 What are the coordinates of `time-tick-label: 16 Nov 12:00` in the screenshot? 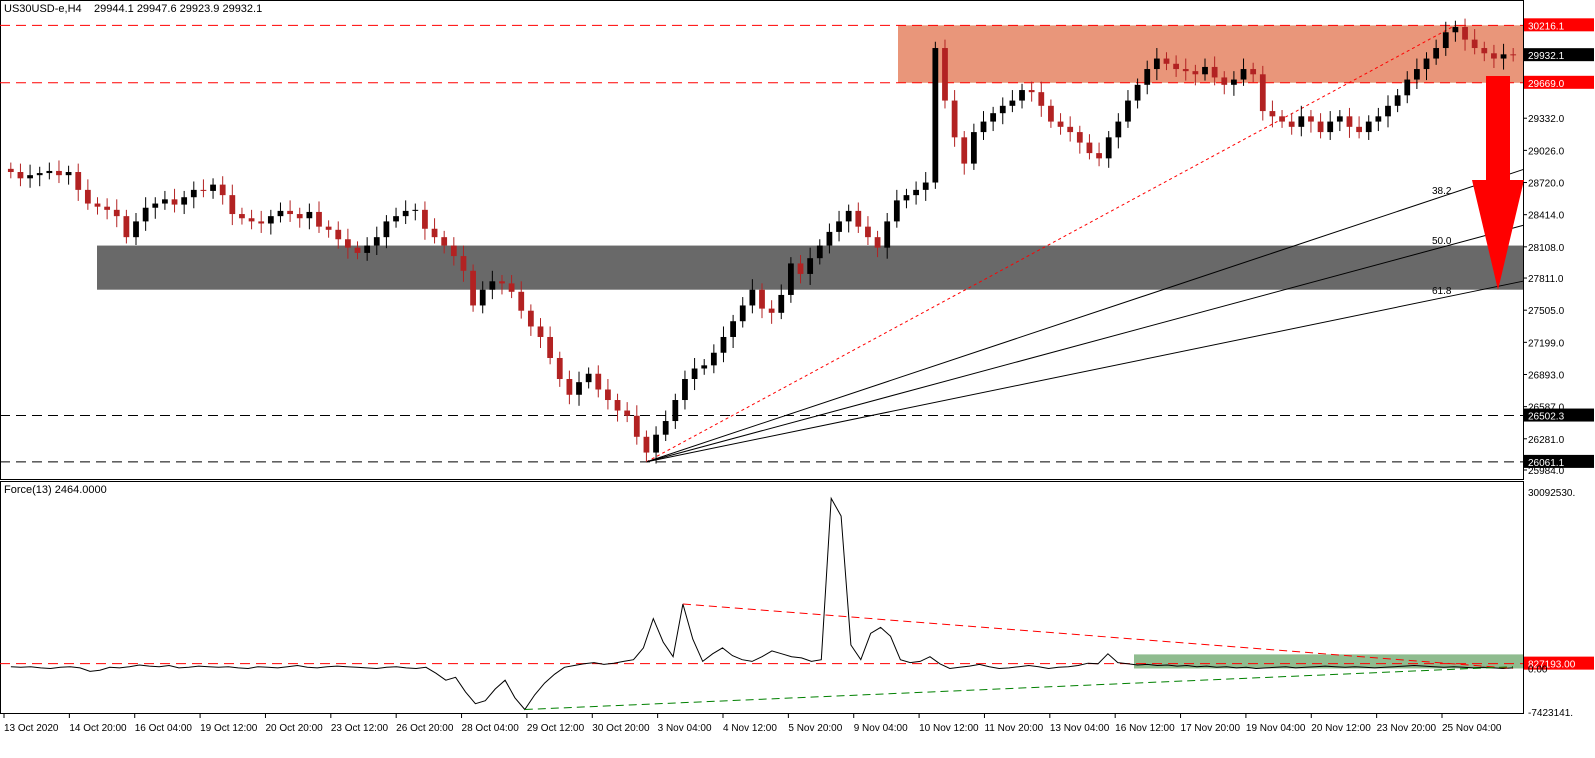 It's located at (1145, 728).